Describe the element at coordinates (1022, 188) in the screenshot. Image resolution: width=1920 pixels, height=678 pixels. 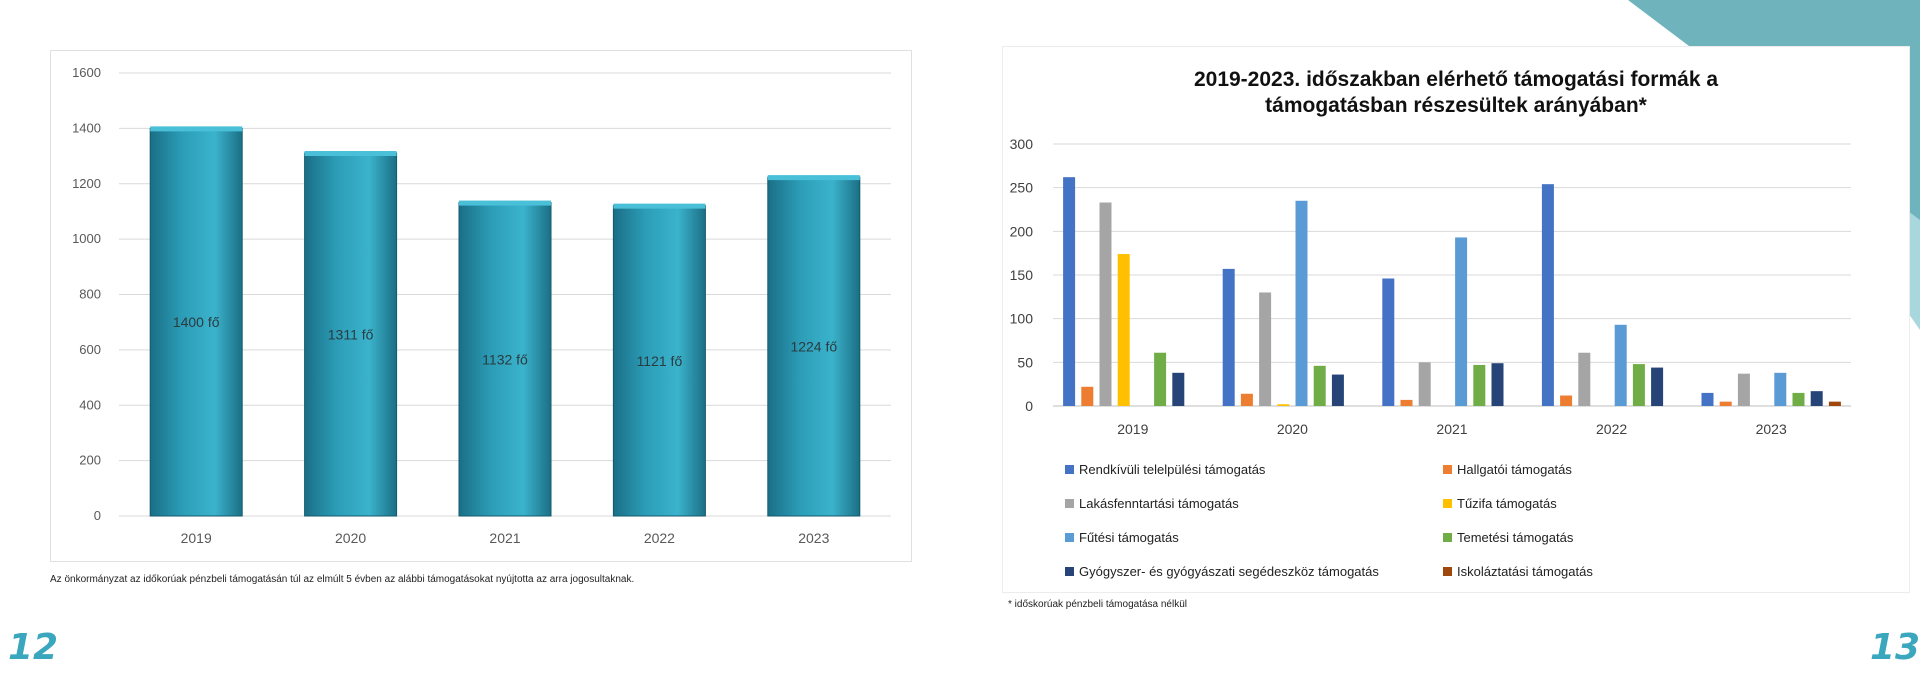
I see `y-tick-label: 250` at that location.